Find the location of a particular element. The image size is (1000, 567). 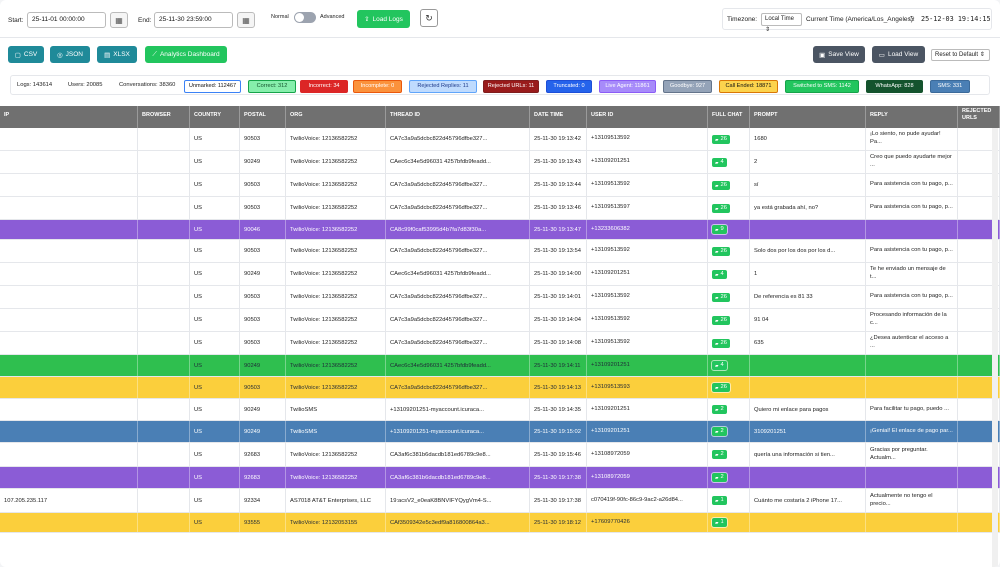

filter-chip: Incorrect: 34 is located at coordinates (324, 86).